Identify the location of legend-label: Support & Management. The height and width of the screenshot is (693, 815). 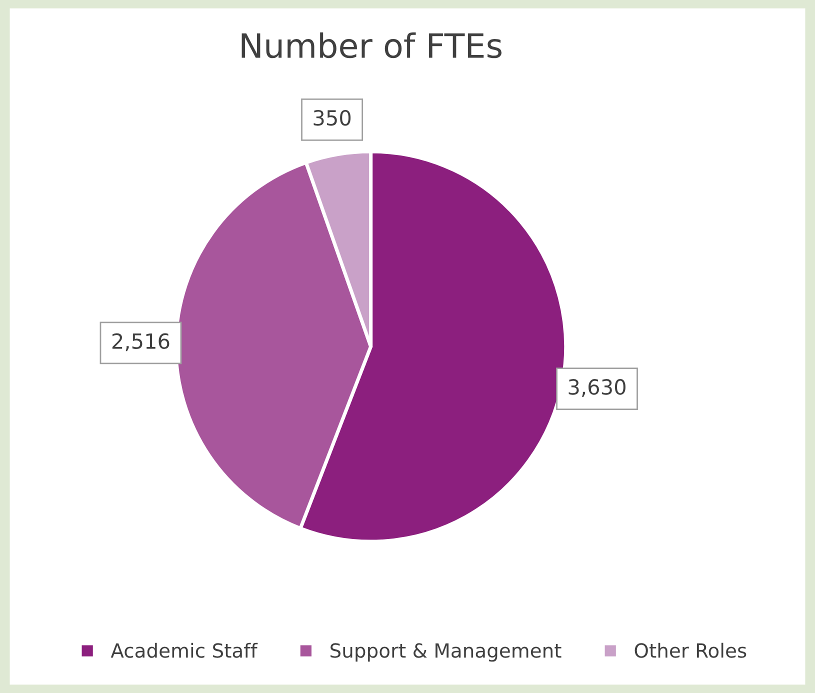
(446, 652).